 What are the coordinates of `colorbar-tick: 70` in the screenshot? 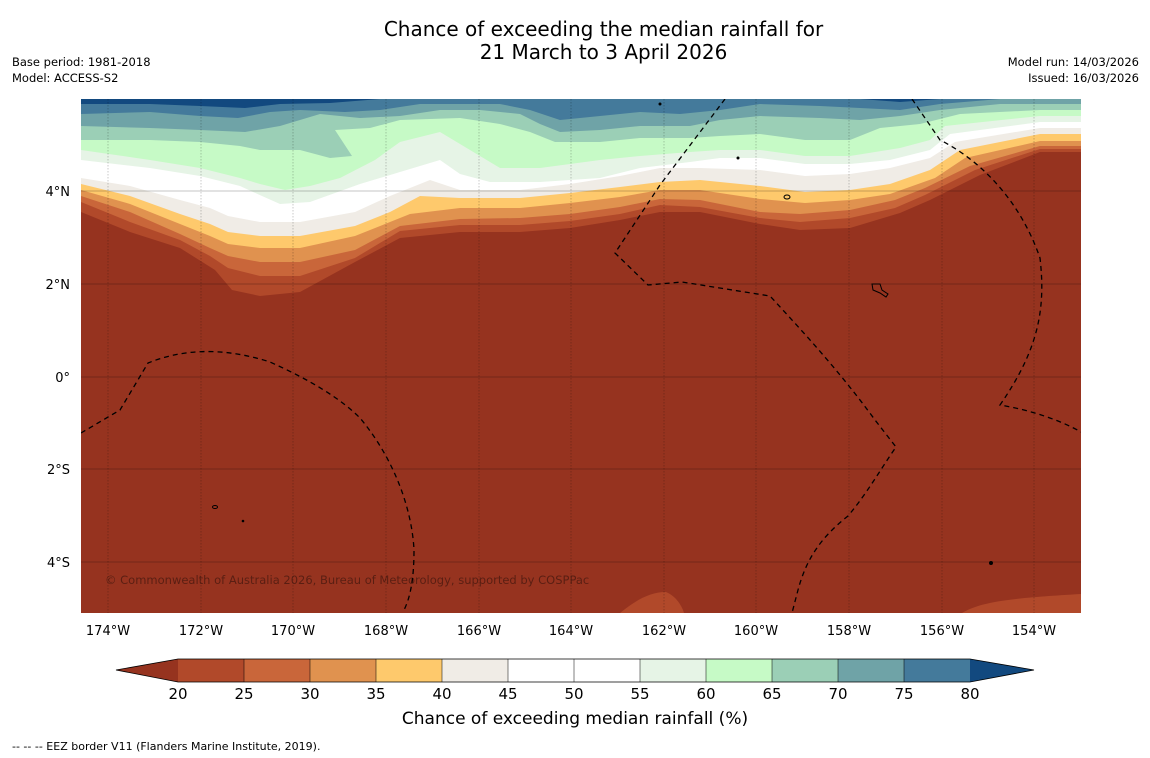 It's located at (837, 694).